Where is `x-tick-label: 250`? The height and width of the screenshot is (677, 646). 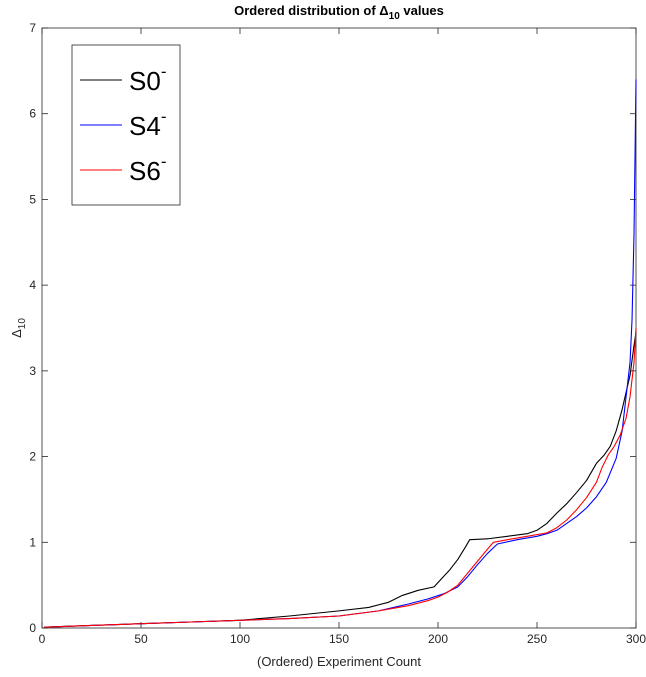
x-tick-label: 250 is located at coordinates (537, 639).